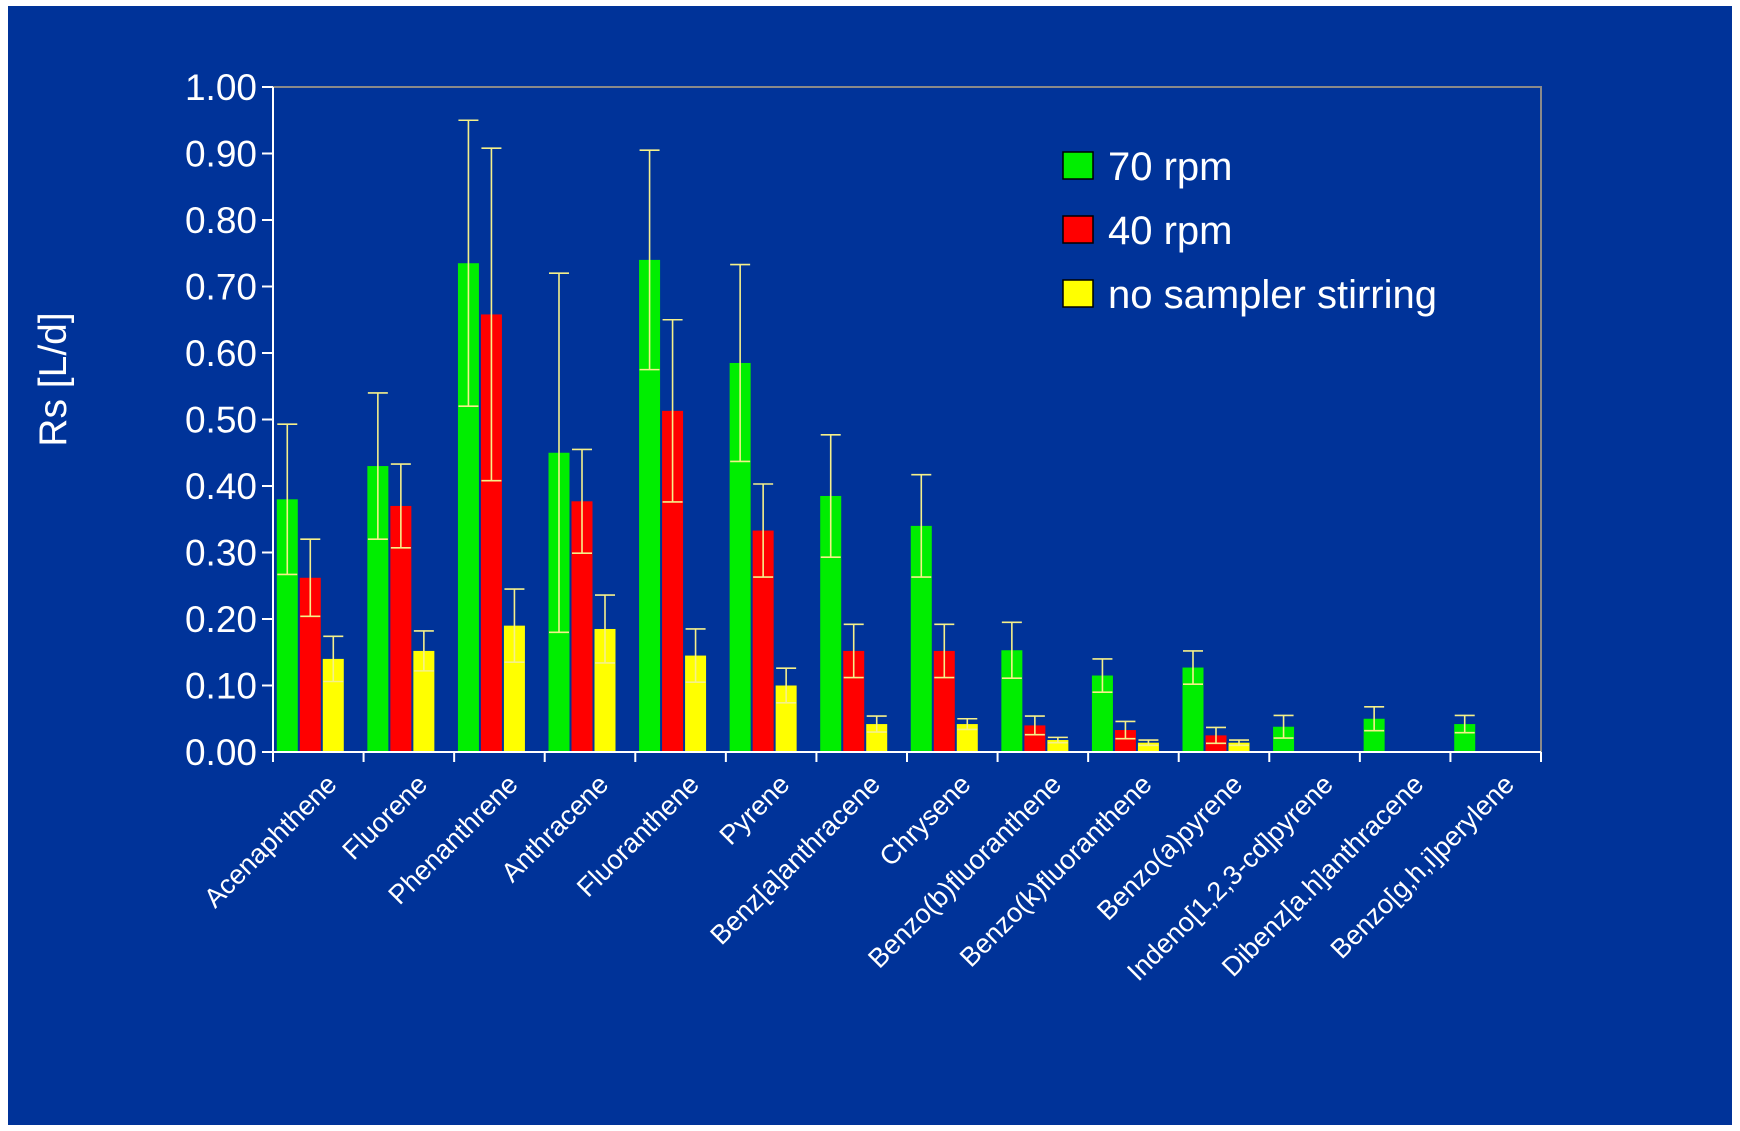 This screenshot has width=1740, height=1131. I want to click on y-tick-label: 0.10, so click(221, 686).